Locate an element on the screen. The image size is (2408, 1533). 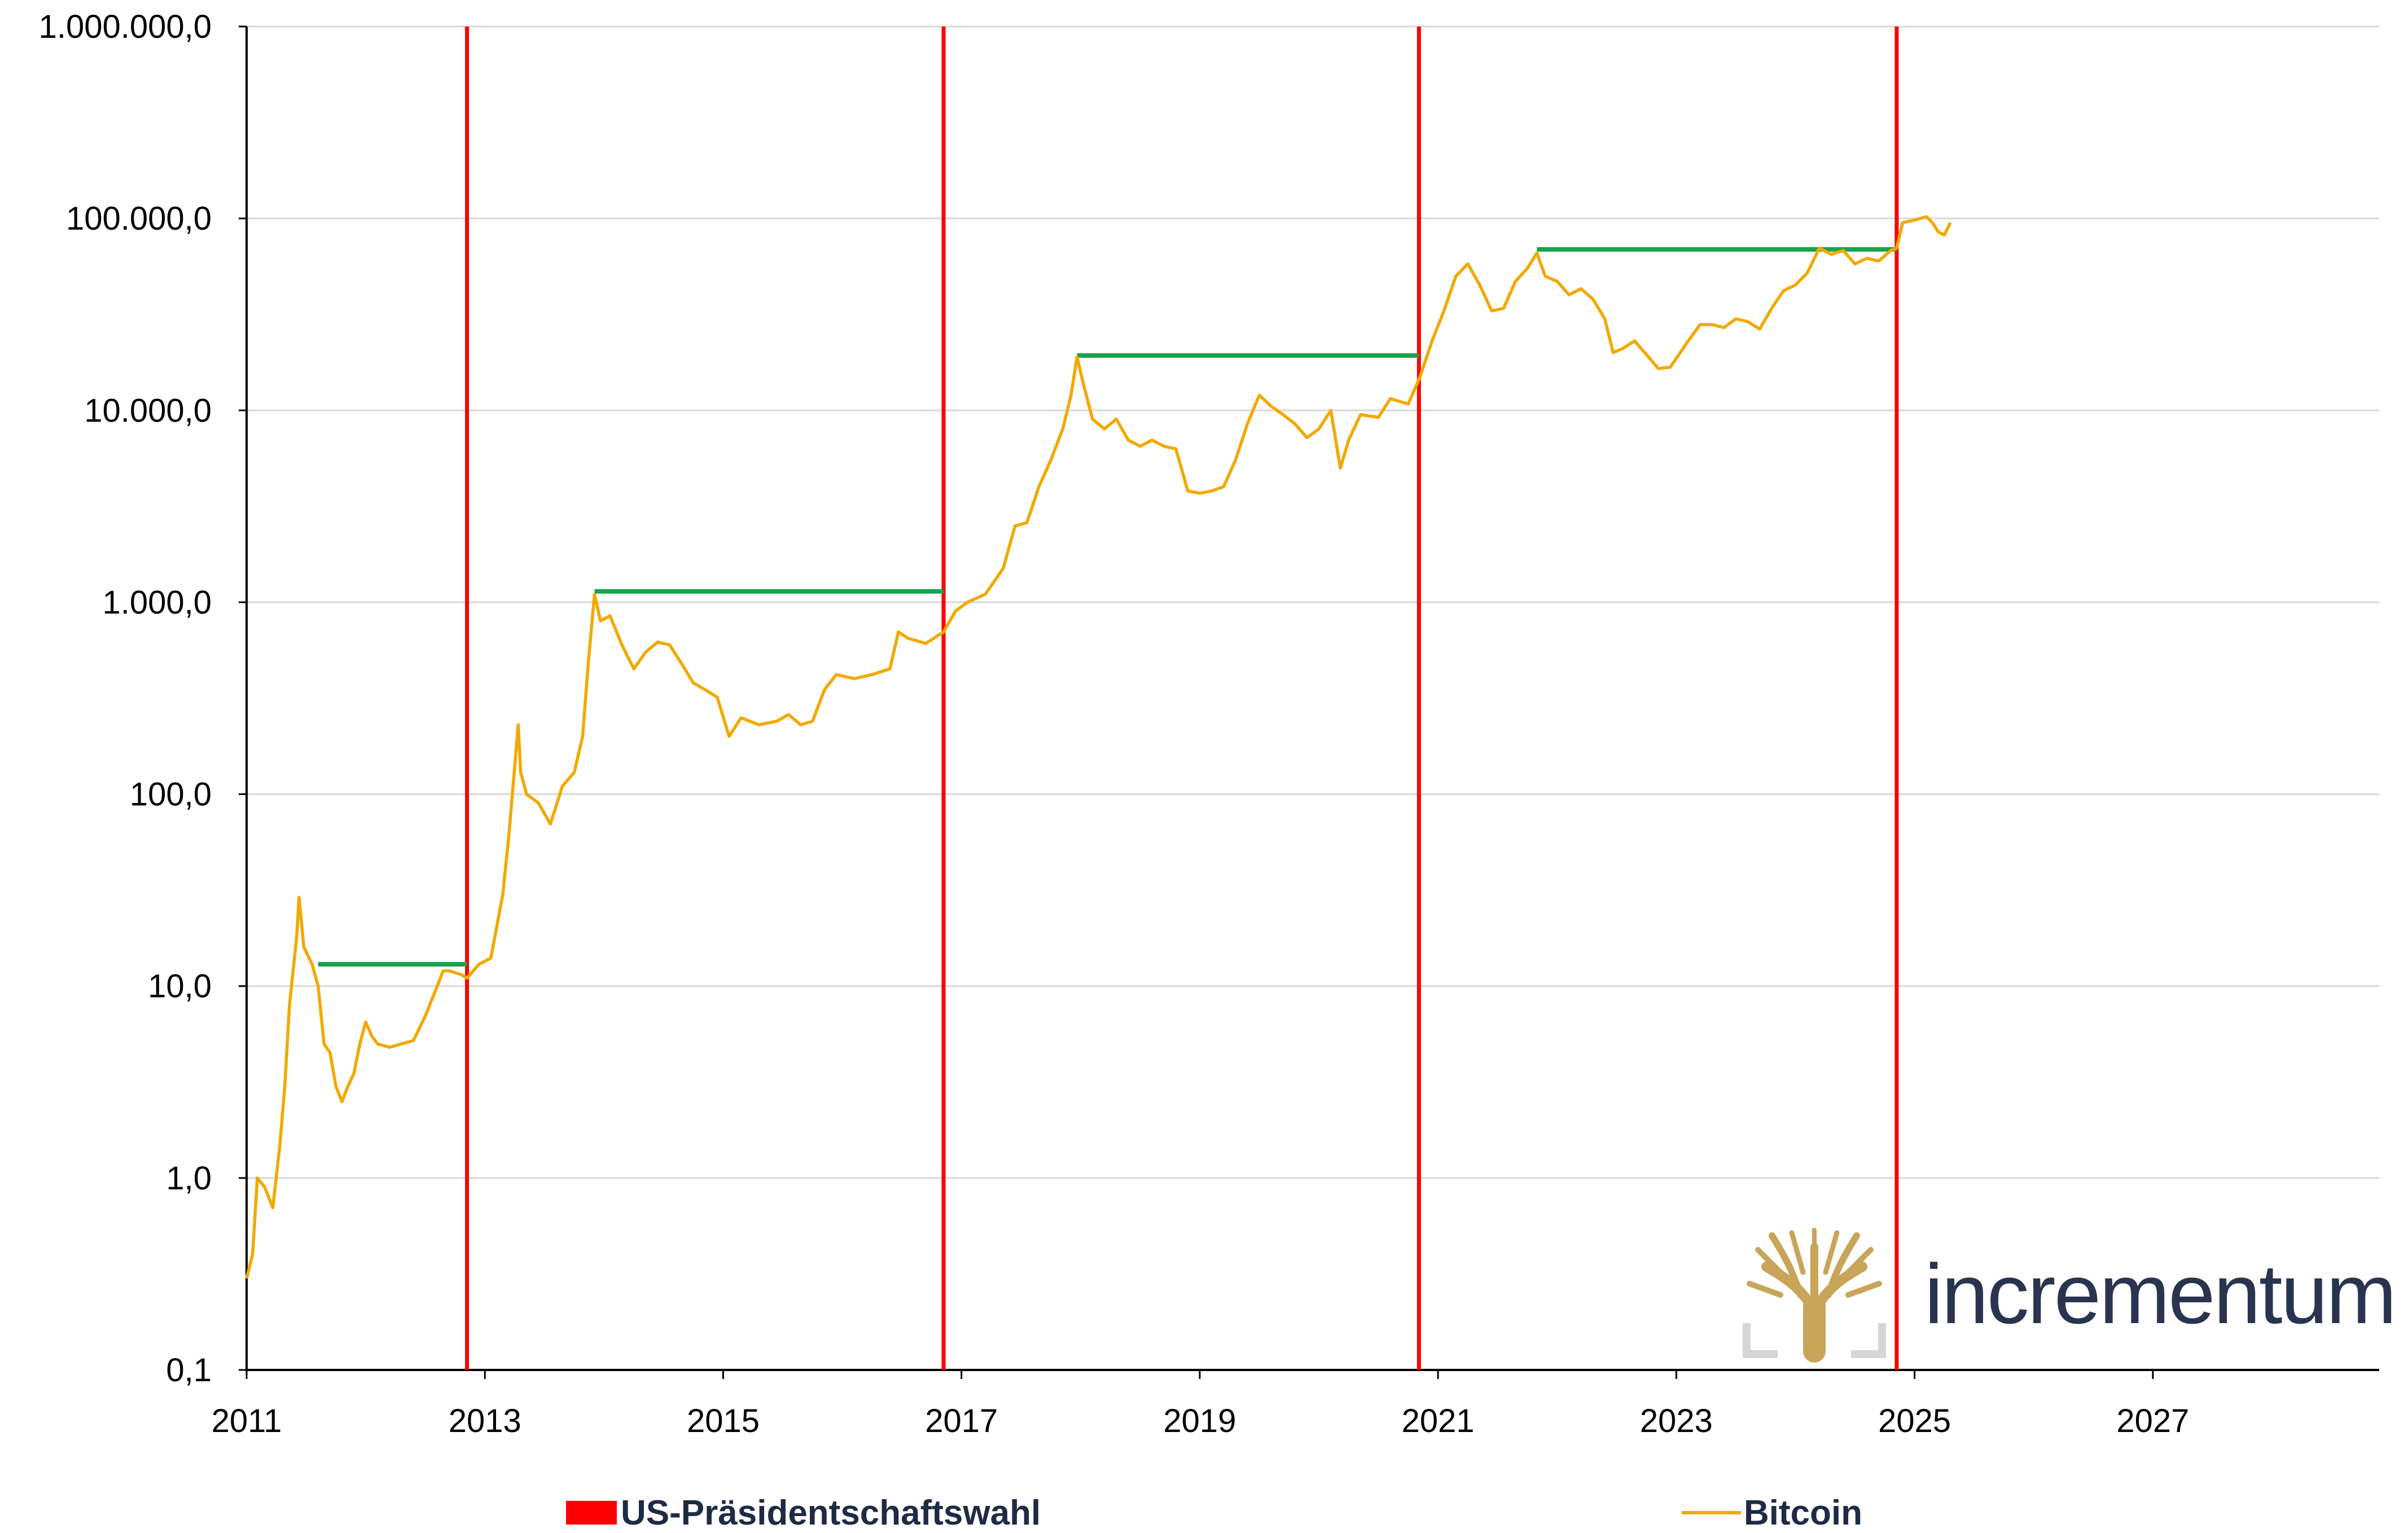
legend: US-Präsidentschaftswahl Bitcoin is located at coordinates (1214, 1513).